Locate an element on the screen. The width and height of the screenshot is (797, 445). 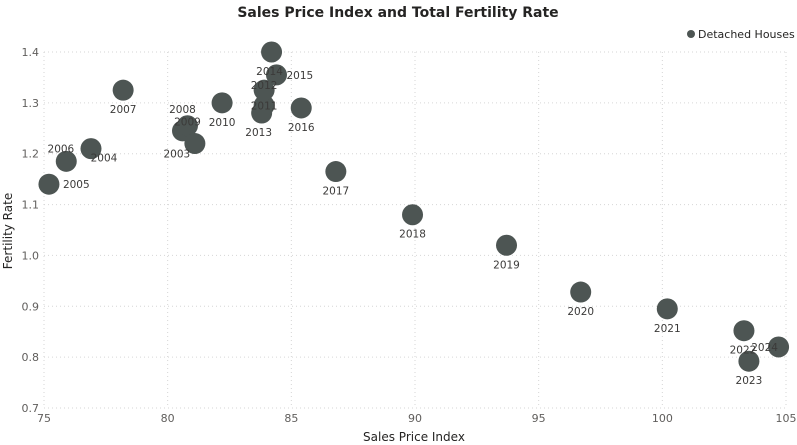
y-tick-label: 0.7 is located at coordinates (31, 408).